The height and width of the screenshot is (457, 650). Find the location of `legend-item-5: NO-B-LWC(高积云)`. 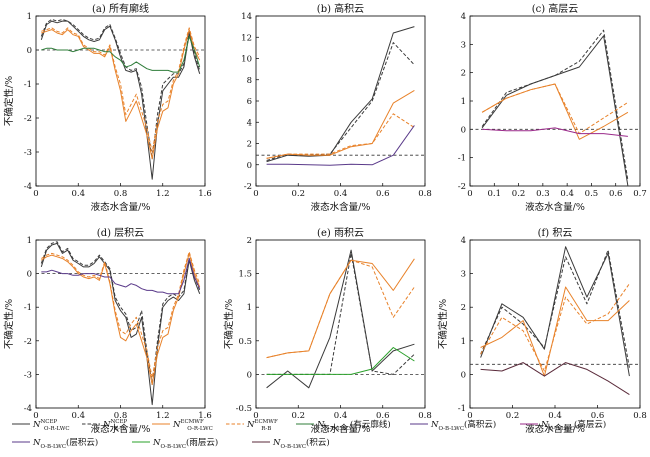

legend-item-5: NO-B-LWC(高积云) is located at coordinates (453, 425).